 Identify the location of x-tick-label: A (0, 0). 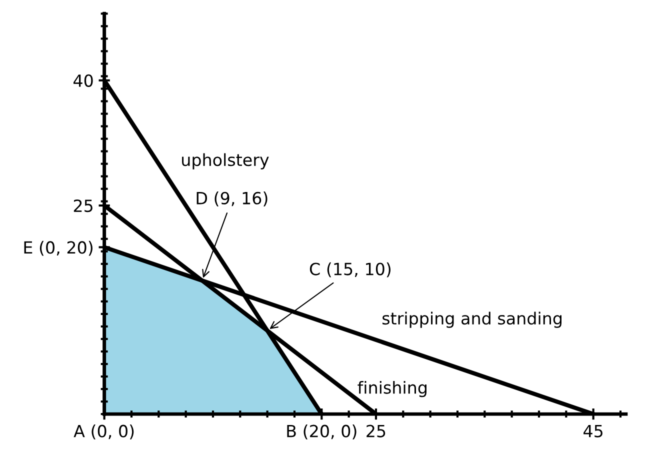
(104, 432).